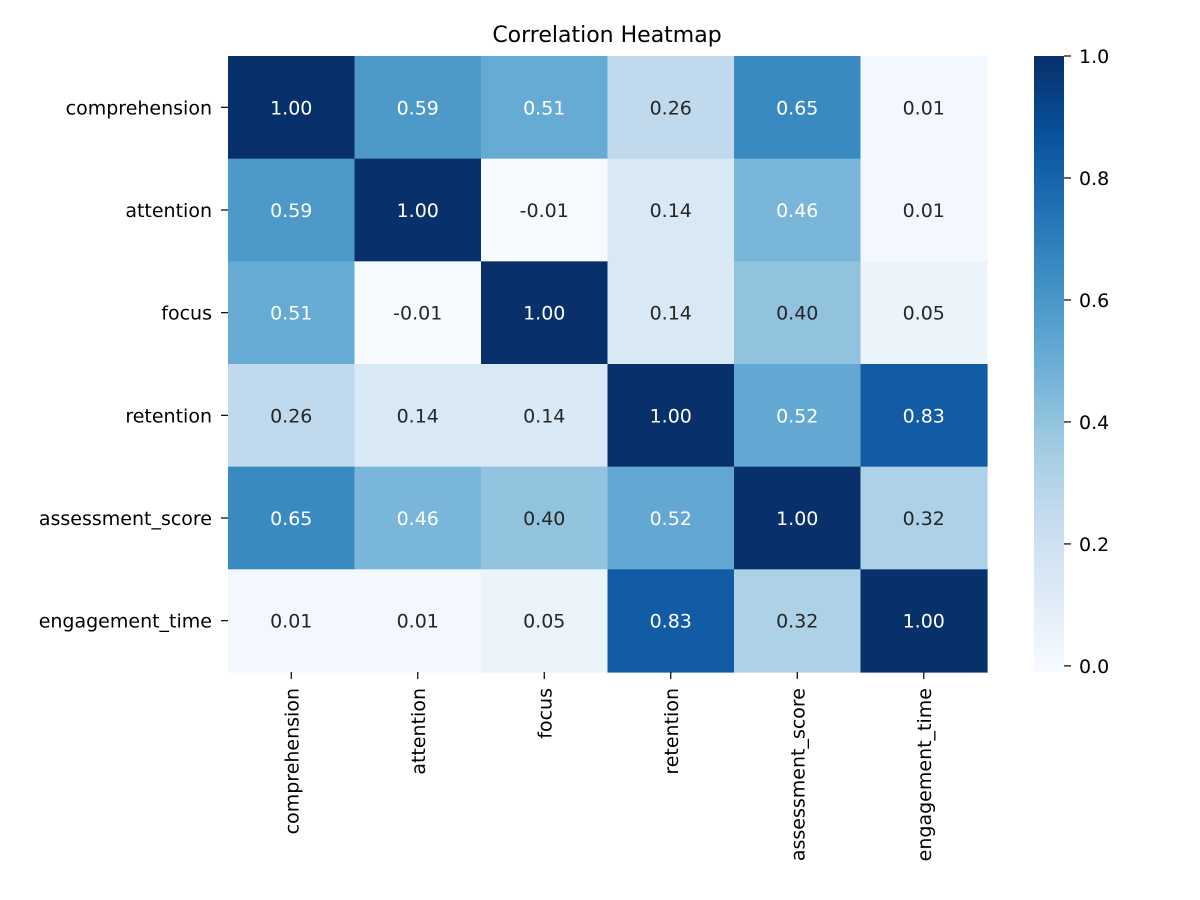 The height and width of the screenshot is (900, 1200). What do you see at coordinates (1049, 364) in the screenshot?
I see `colorbar-gradient` at bounding box center [1049, 364].